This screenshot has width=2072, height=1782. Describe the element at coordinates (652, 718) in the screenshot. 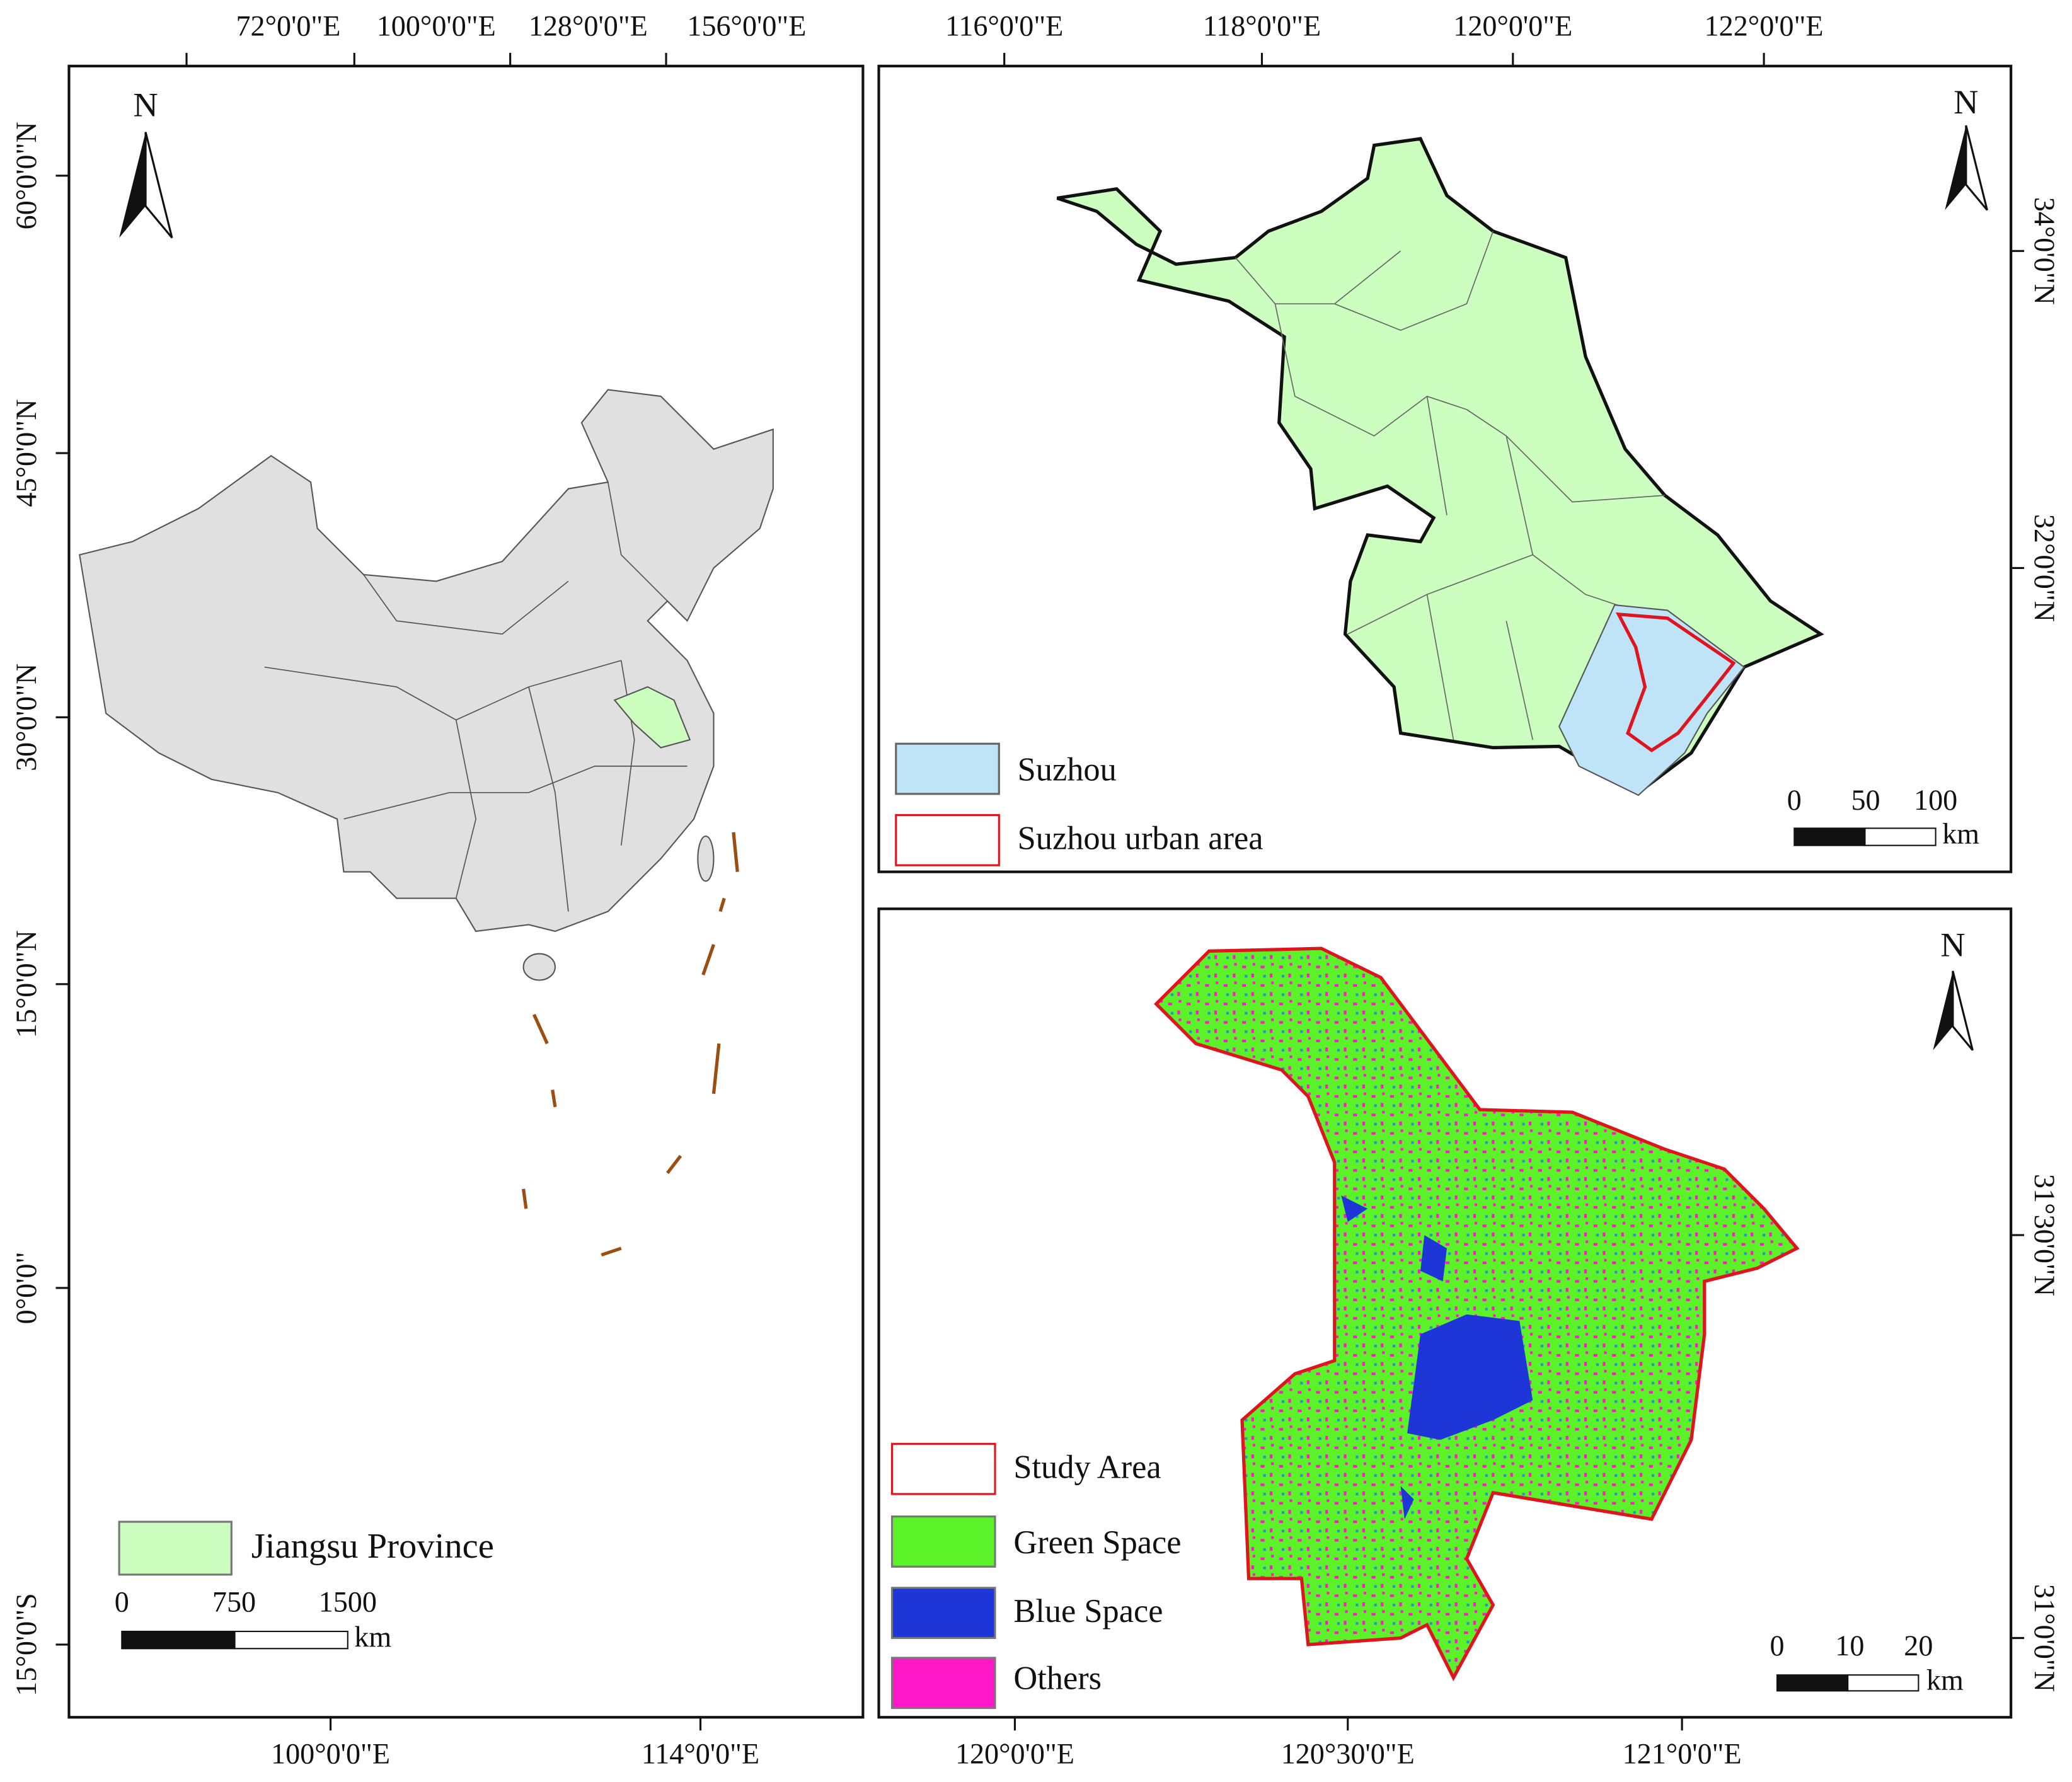

I see `jiangsu-highlight` at that location.